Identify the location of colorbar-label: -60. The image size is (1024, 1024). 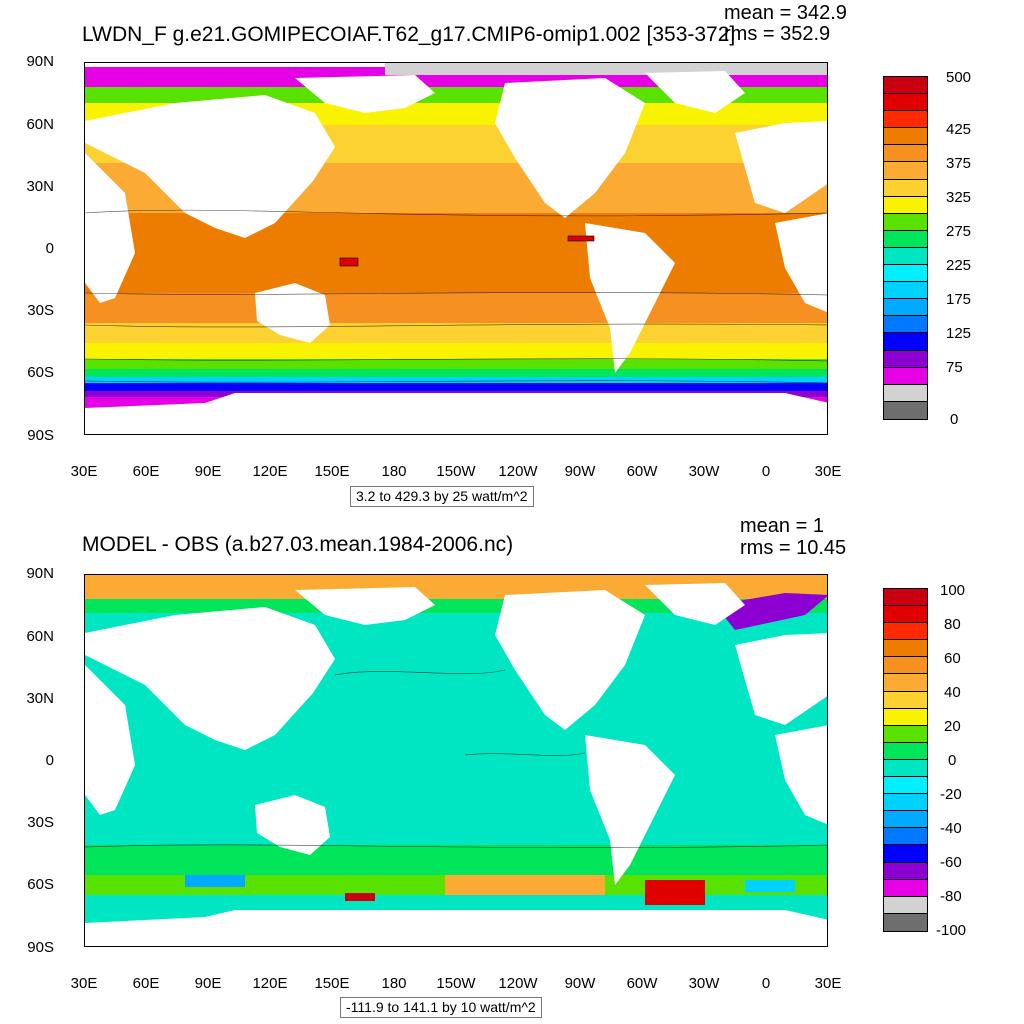
(951, 862).